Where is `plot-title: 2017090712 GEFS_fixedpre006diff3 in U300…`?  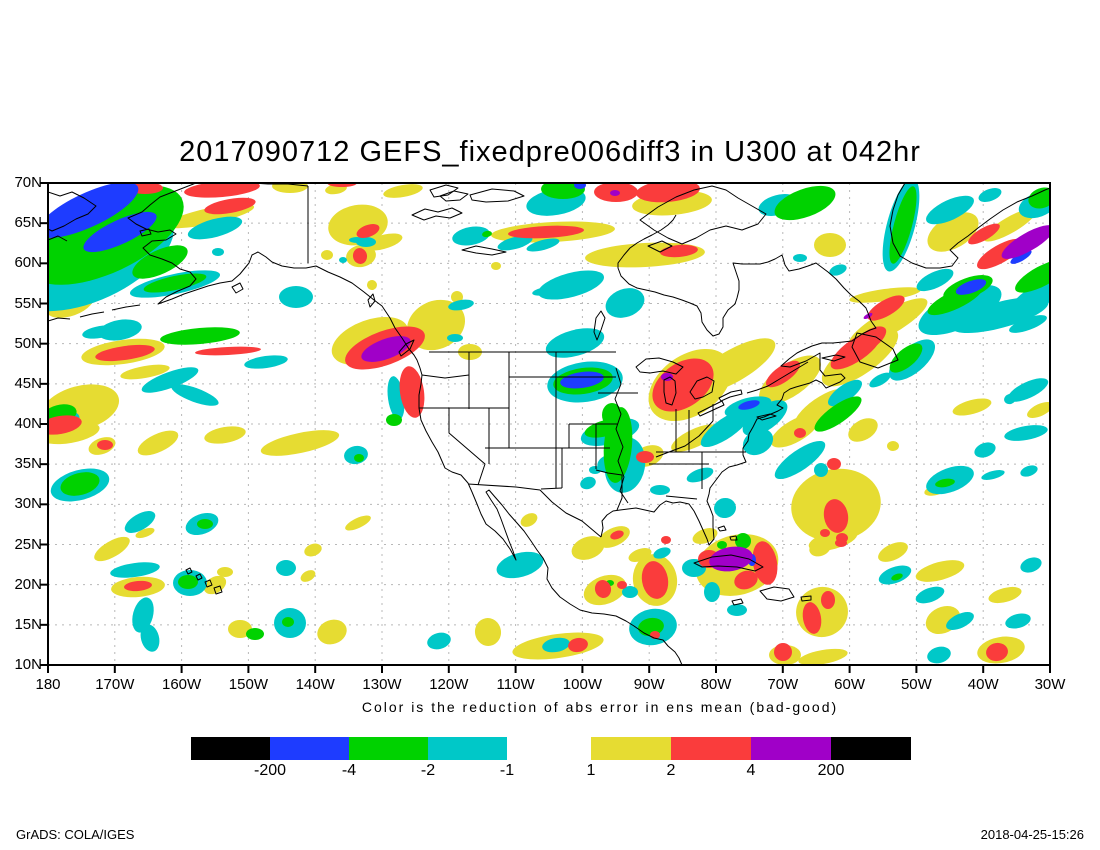
plot-title: 2017090712 GEFS_fixedpre006diff3 in U300… is located at coordinates (550, 152).